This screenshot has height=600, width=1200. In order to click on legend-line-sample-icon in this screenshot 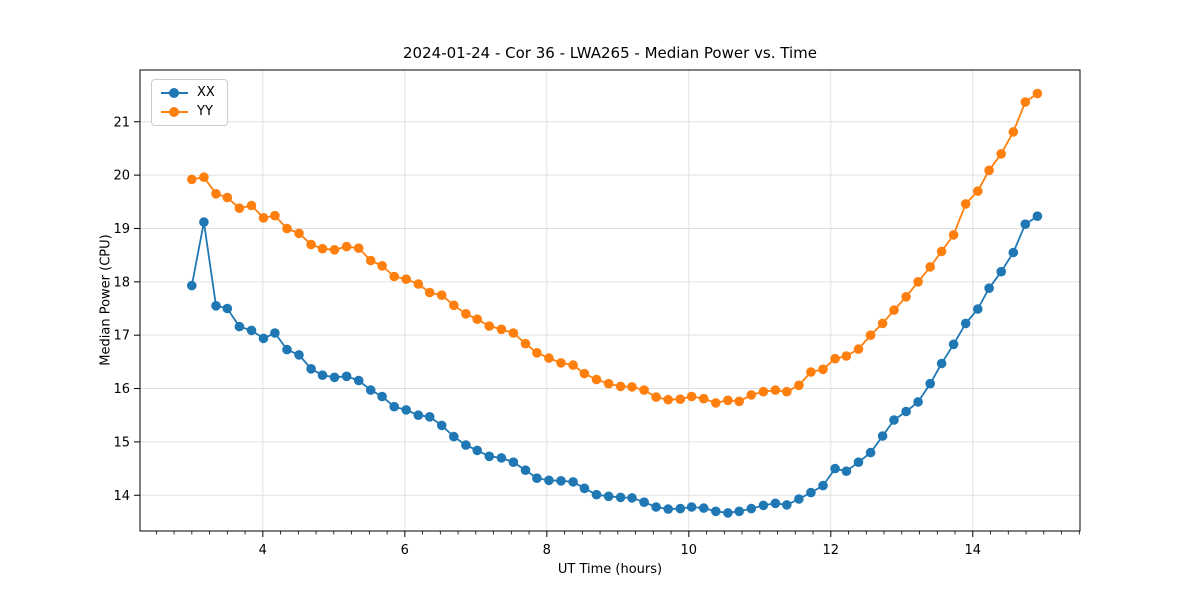, I will do `click(174, 112)`.